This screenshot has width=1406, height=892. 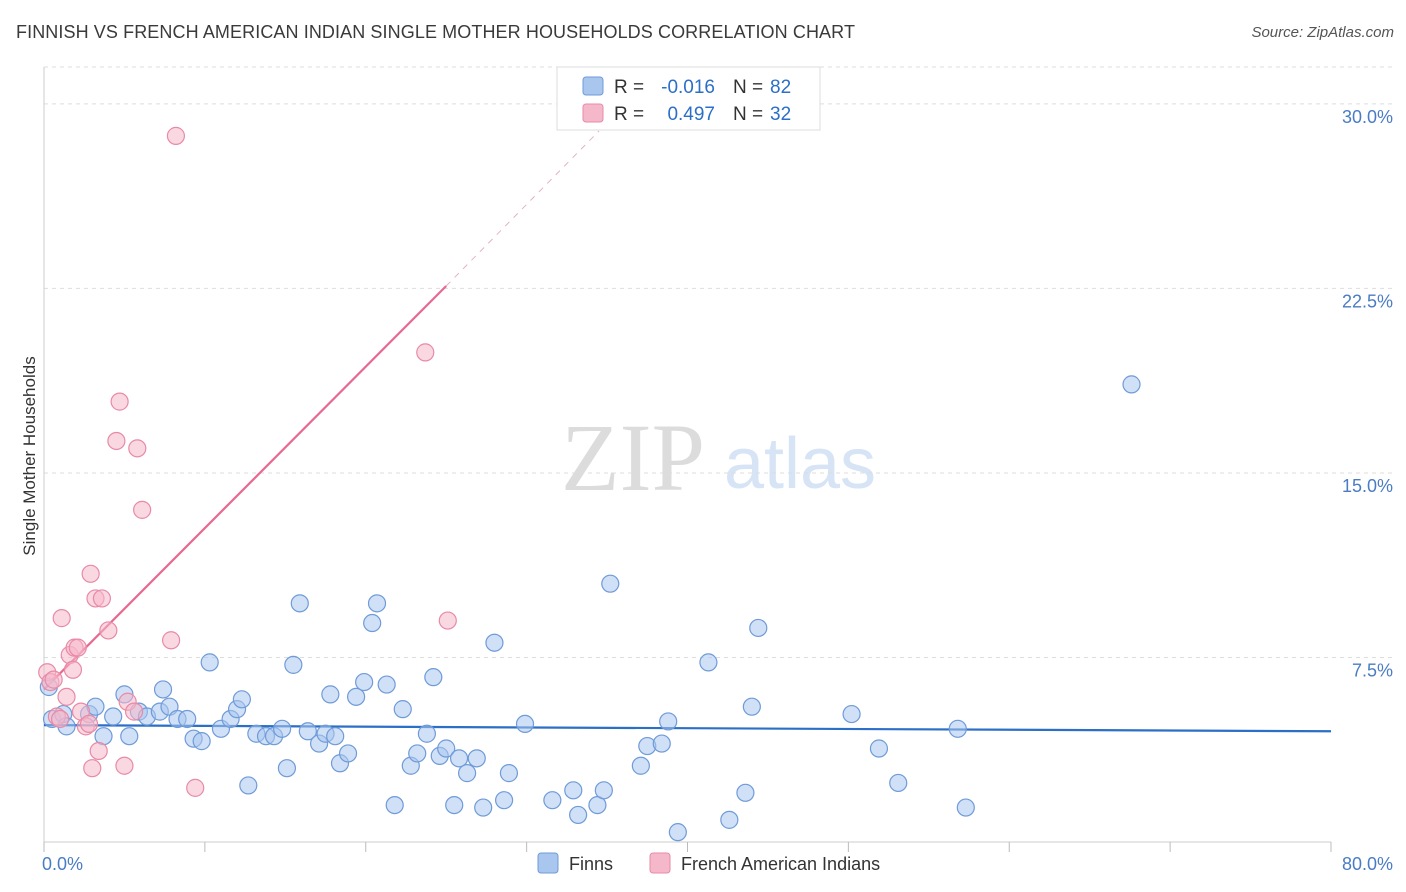 What do you see at coordinates (780, 114) in the screenshot?
I see `legend-n-value-french: 32` at bounding box center [780, 114].